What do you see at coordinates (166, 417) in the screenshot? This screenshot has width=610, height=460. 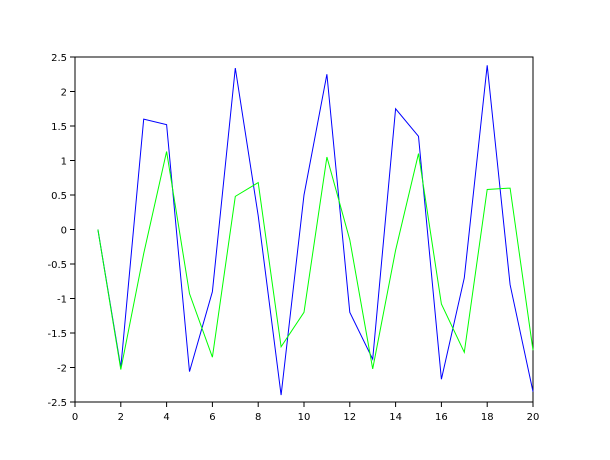 I see `x-tick-label: 4` at bounding box center [166, 417].